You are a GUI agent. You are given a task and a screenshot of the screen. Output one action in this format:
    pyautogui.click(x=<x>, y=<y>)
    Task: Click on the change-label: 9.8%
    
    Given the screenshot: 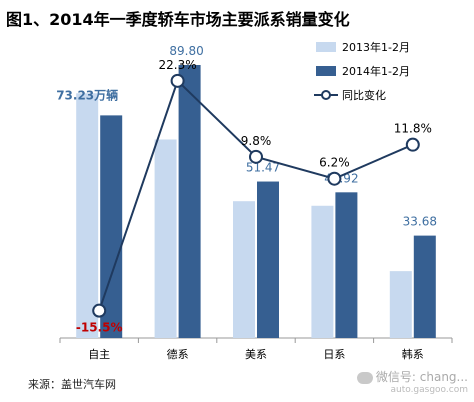 What is the action you would take?
    pyautogui.click(x=256, y=141)
    